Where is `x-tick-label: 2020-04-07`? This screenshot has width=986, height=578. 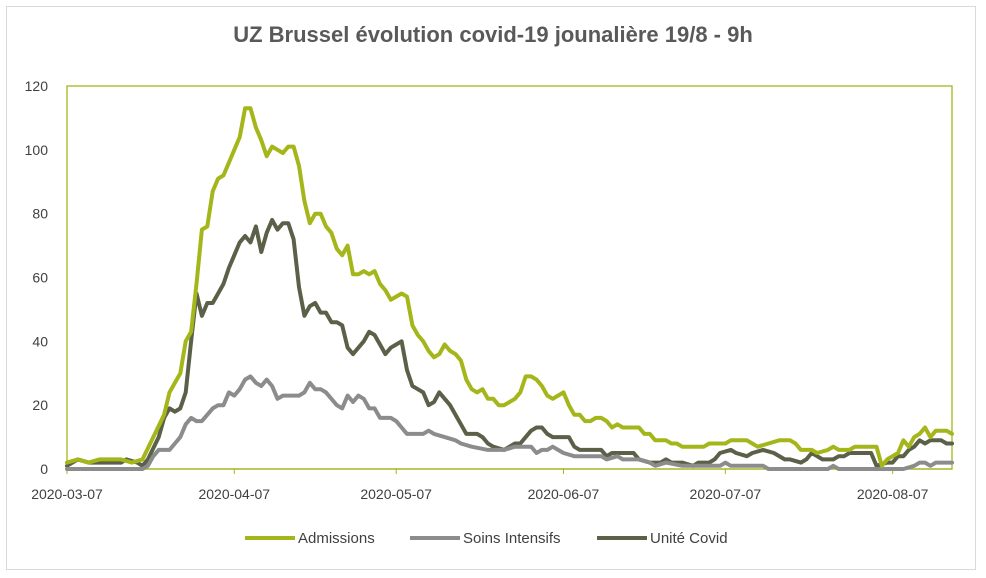
x-tick-label: 2020-04-07 is located at coordinates (234, 494).